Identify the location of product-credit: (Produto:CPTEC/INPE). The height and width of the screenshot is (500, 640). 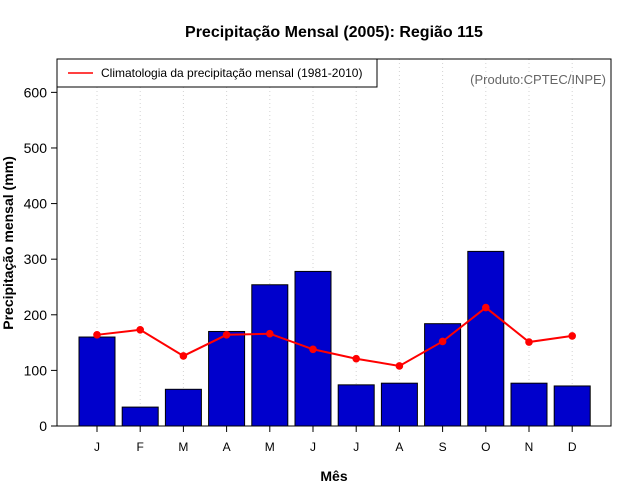
(538, 79).